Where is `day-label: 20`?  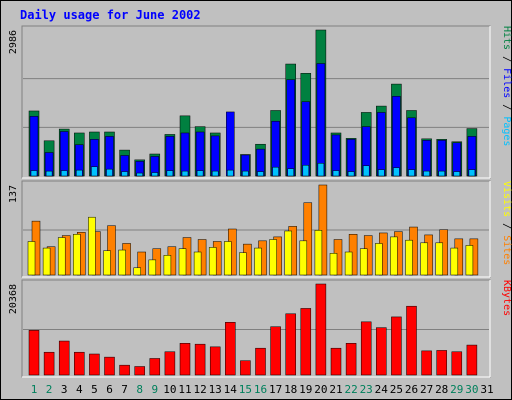
day-label: 20 is located at coordinates (320, 389).